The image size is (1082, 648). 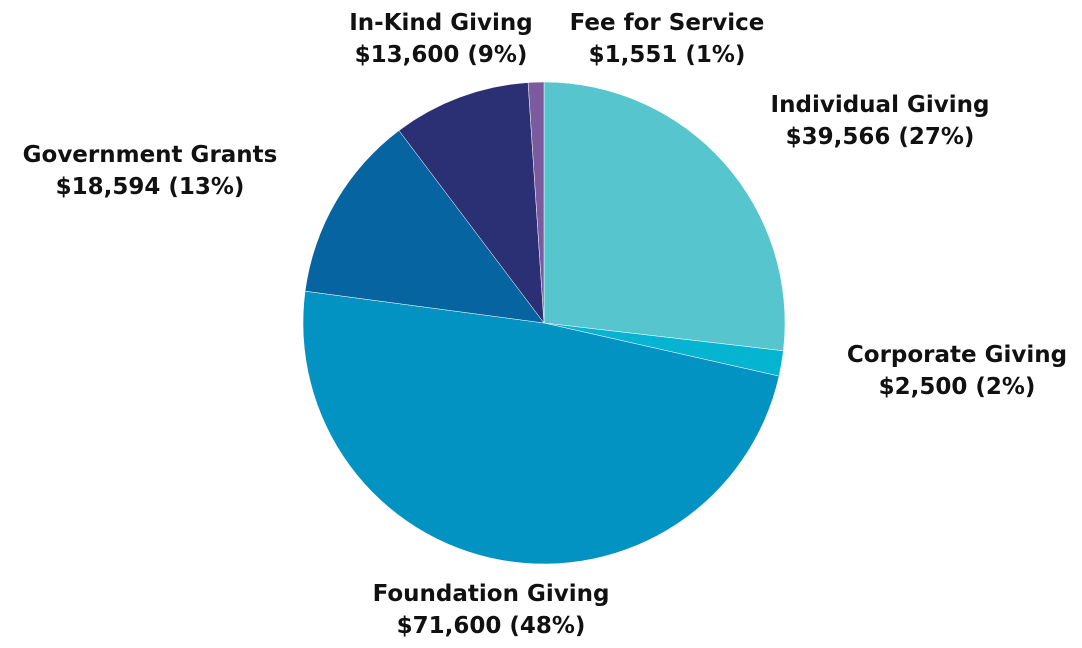 I want to click on label-individual-giving-name: Individual Giving, so click(x=880, y=105).